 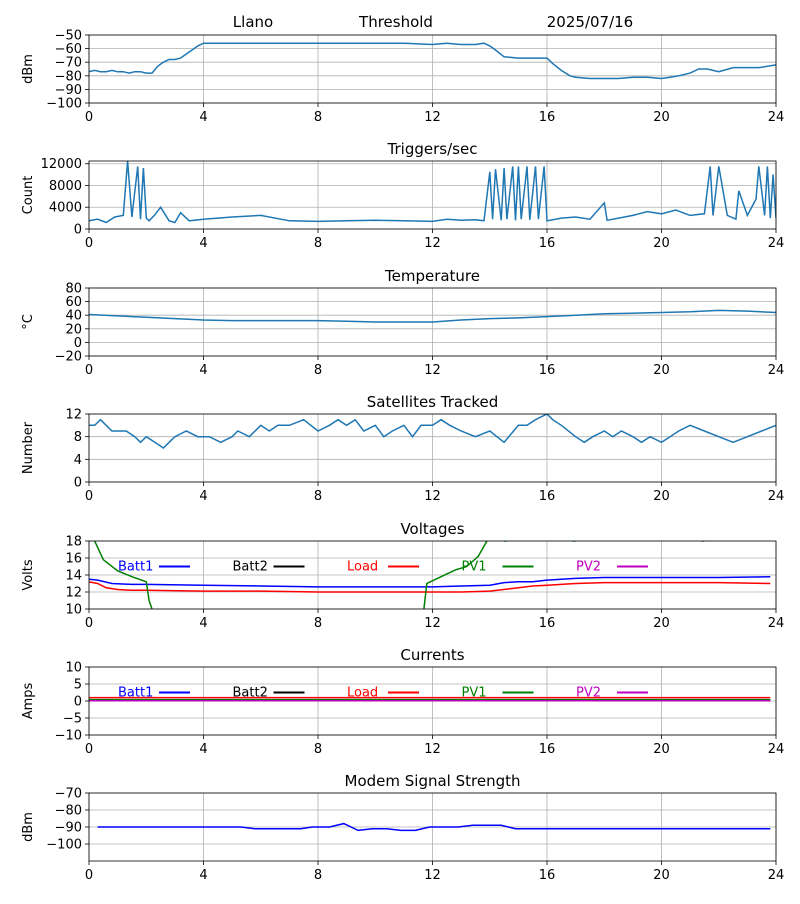 I want to click on y-tick-label: 18, so click(x=73, y=542).